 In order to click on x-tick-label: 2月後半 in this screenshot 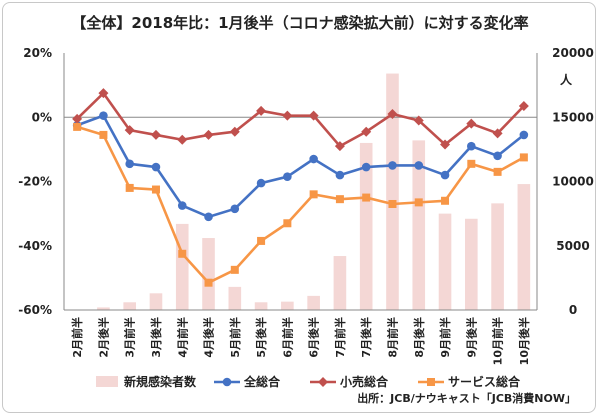, I will do `click(103, 337)`.